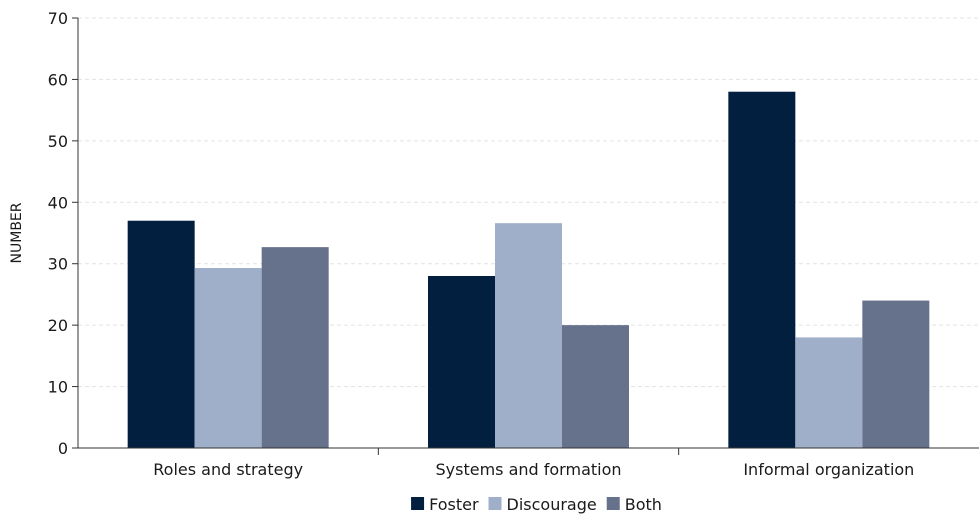  What do you see at coordinates (58, 264) in the screenshot?
I see `y-tick-label: 30` at bounding box center [58, 264].